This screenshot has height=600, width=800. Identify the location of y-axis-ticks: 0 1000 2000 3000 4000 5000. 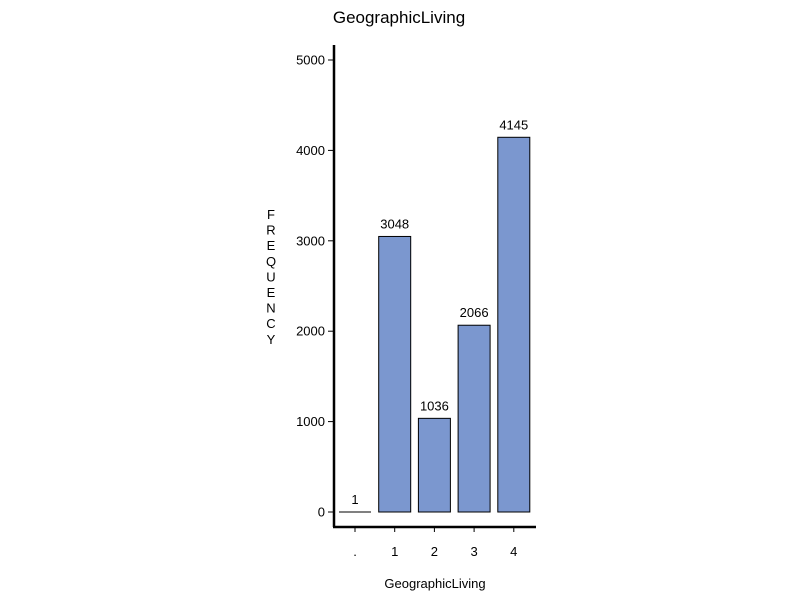
(315, 286).